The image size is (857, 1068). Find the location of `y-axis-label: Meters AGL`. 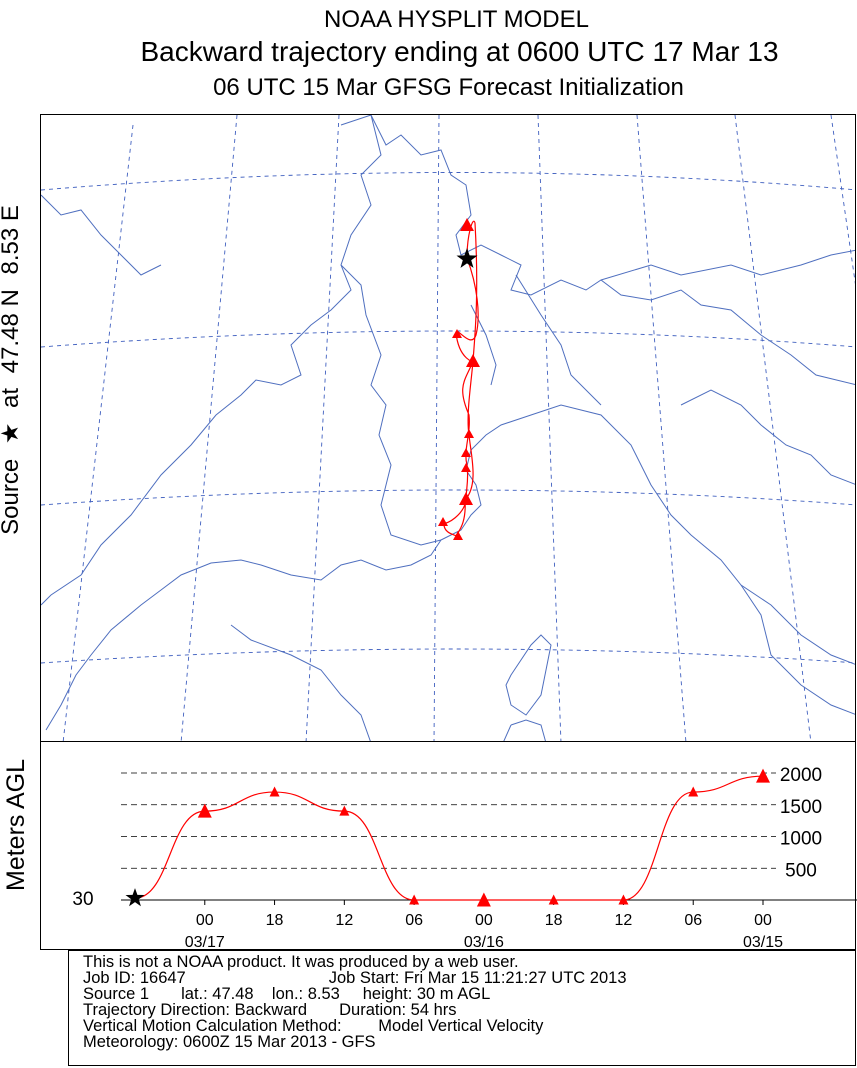

y-axis-label: Meters AGL is located at coordinates (16, 825).